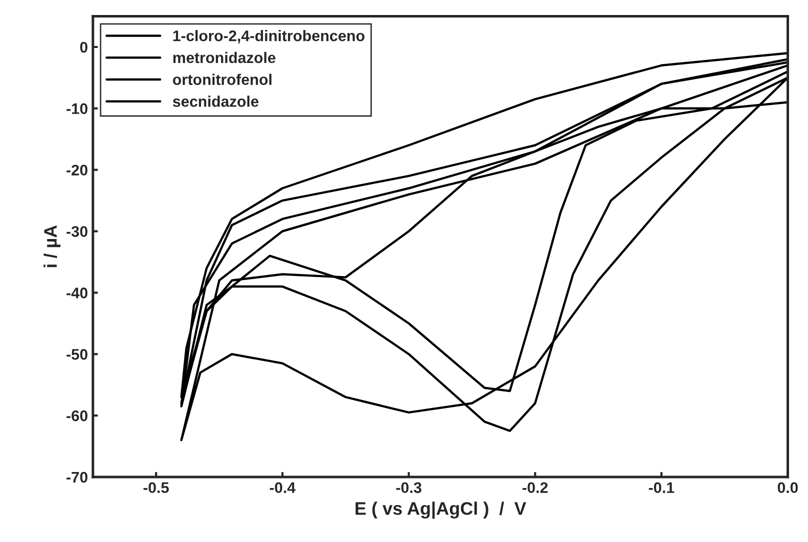 This screenshot has width=808, height=542. What do you see at coordinates (215, 101) in the screenshot?
I see `legend-label: secnidazole` at bounding box center [215, 101].